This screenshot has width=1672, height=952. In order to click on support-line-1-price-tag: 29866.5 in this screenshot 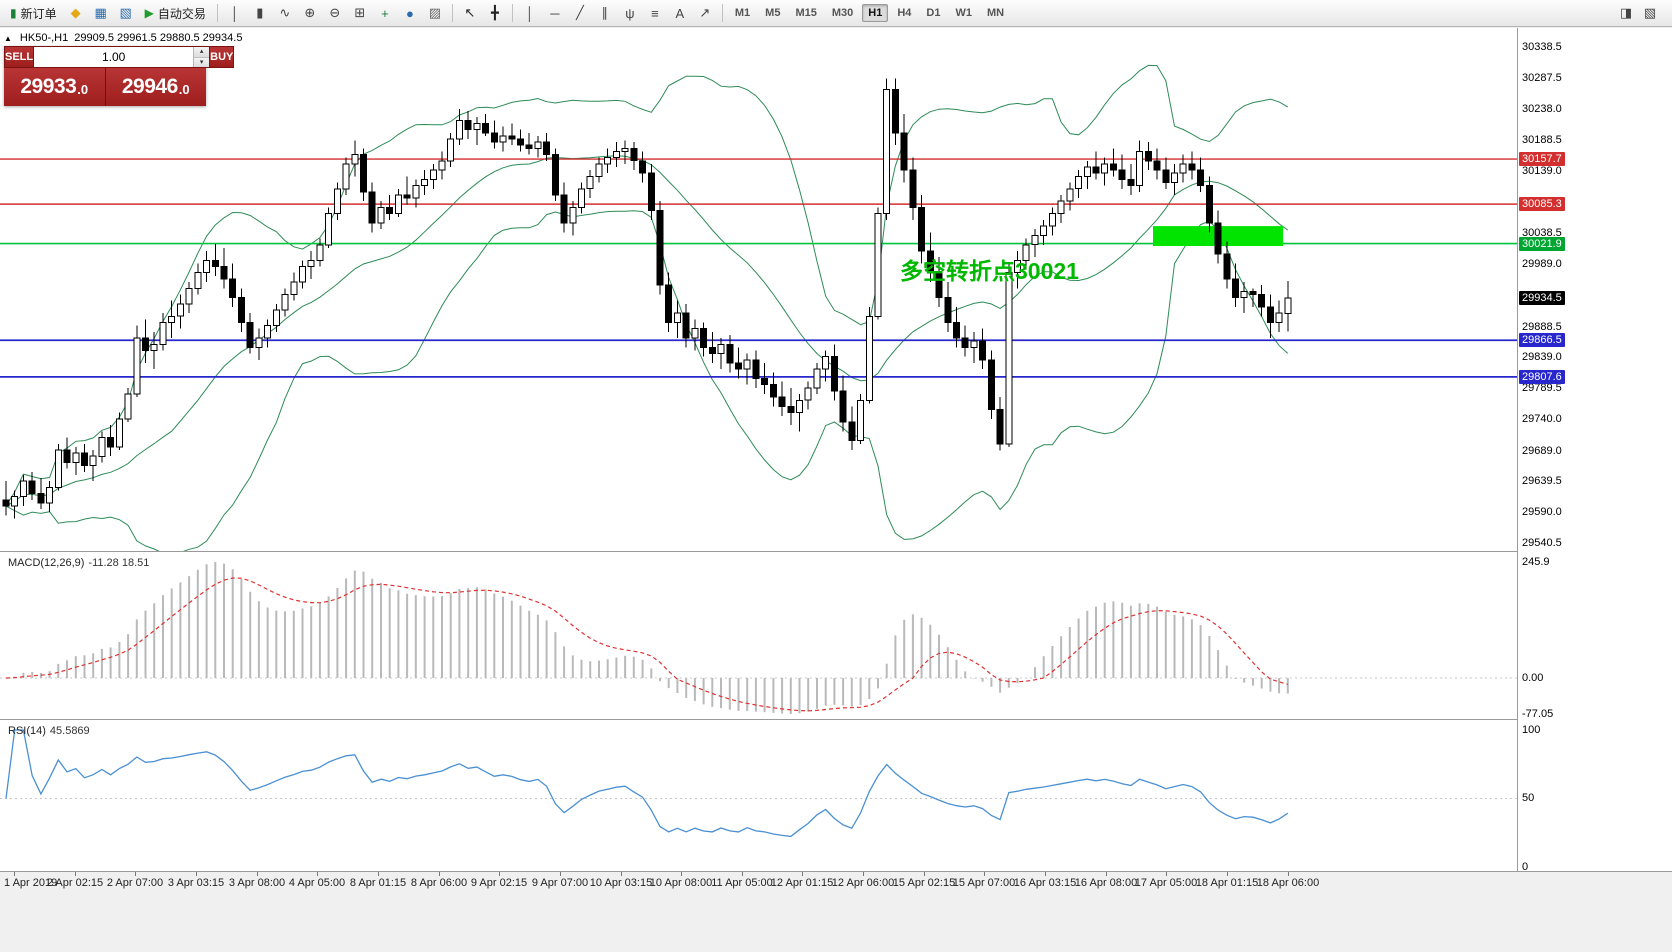, I will do `click(1542, 340)`.